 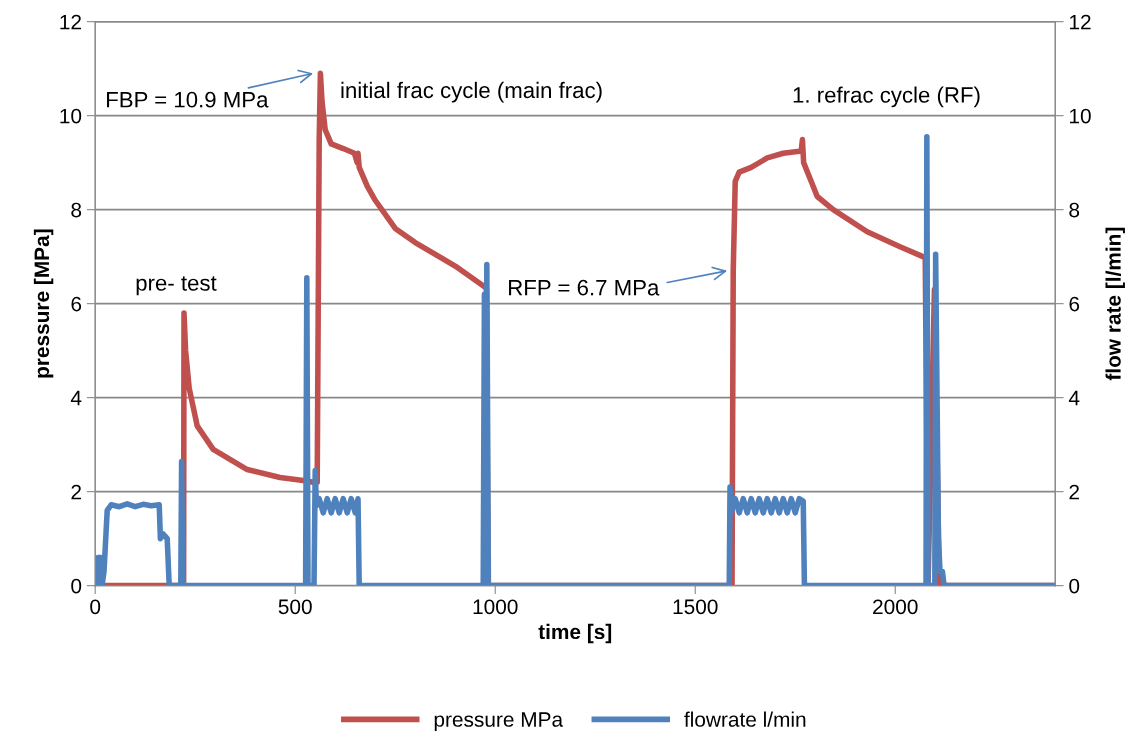 I want to click on legend-label: flowrate l/min, so click(x=745, y=719).